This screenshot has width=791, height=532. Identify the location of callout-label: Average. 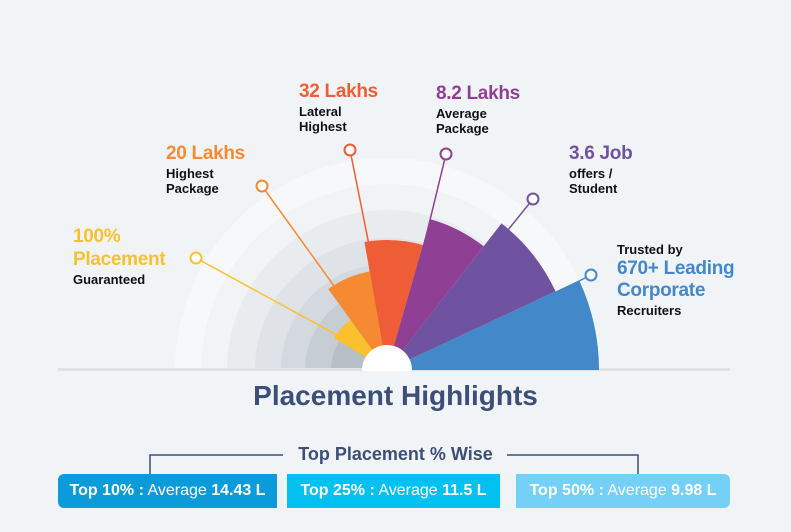
(461, 113).